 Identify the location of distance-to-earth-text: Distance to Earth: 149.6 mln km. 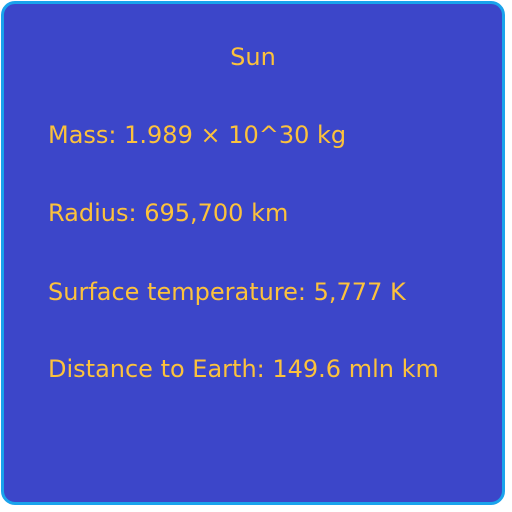
(243, 369).